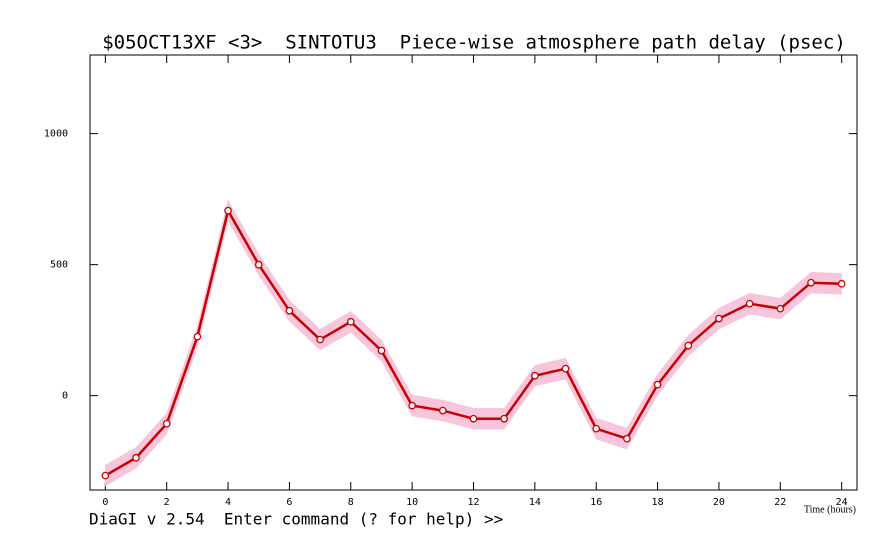 Image resolution: width=883 pixels, height=552 pixels. What do you see at coordinates (830, 509) in the screenshot?
I see `x-axis-label: Time (hours)` at bounding box center [830, 509].